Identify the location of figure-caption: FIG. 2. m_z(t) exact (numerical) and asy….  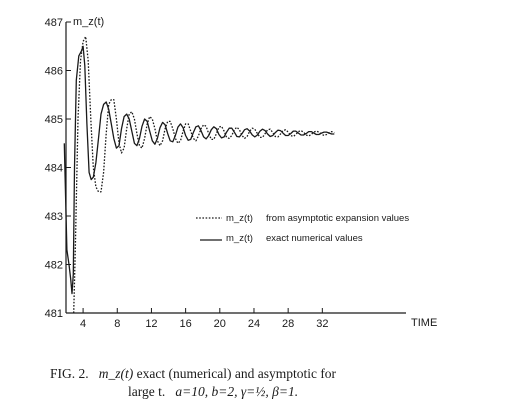
(270, 383).